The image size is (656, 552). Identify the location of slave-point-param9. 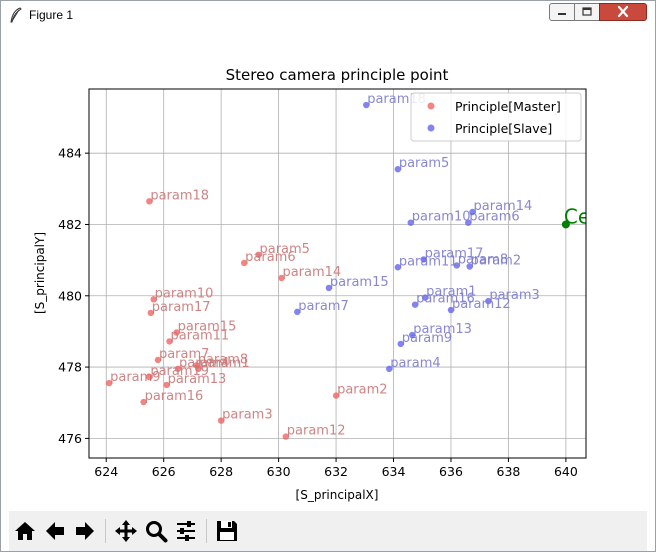
(400, 344).